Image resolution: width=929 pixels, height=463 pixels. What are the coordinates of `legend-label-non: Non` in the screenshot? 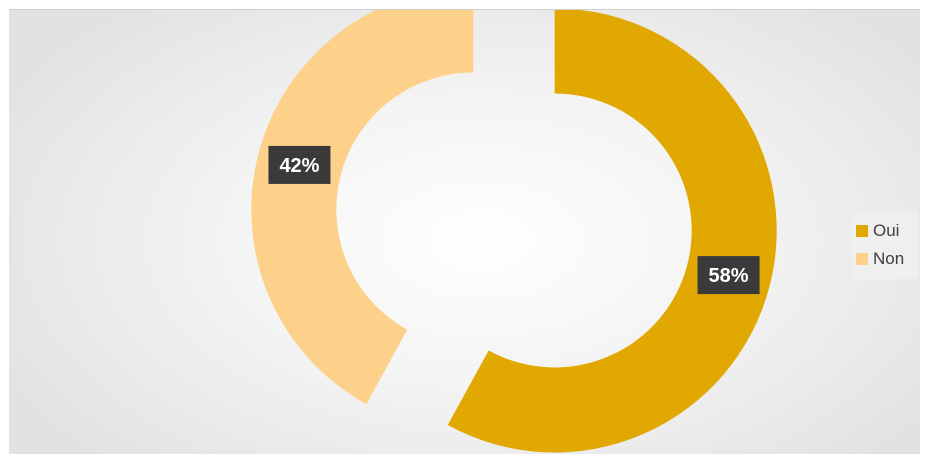 It's located at (889, 258).